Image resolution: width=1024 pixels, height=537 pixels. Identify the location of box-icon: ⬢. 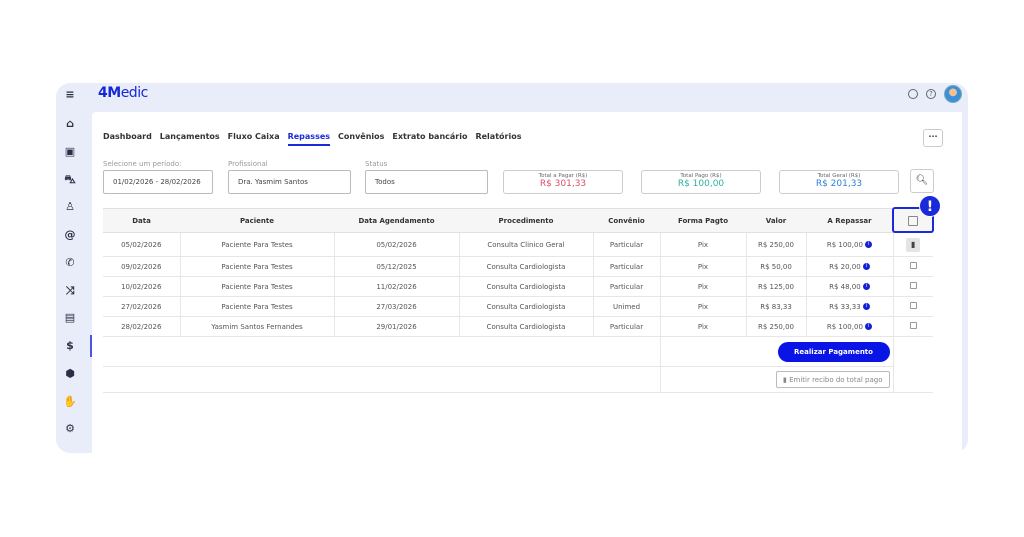
(70, 373).